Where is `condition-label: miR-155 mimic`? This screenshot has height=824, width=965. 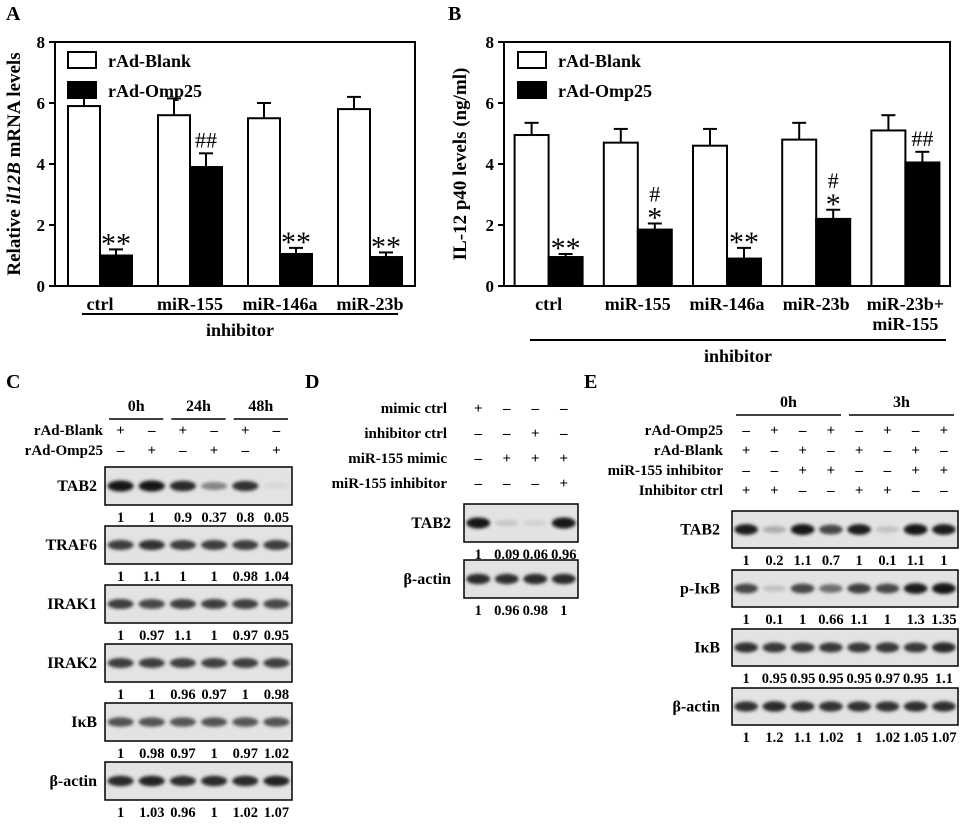
condition-label: miR-155 mimic is located at coordinates (397, 459).